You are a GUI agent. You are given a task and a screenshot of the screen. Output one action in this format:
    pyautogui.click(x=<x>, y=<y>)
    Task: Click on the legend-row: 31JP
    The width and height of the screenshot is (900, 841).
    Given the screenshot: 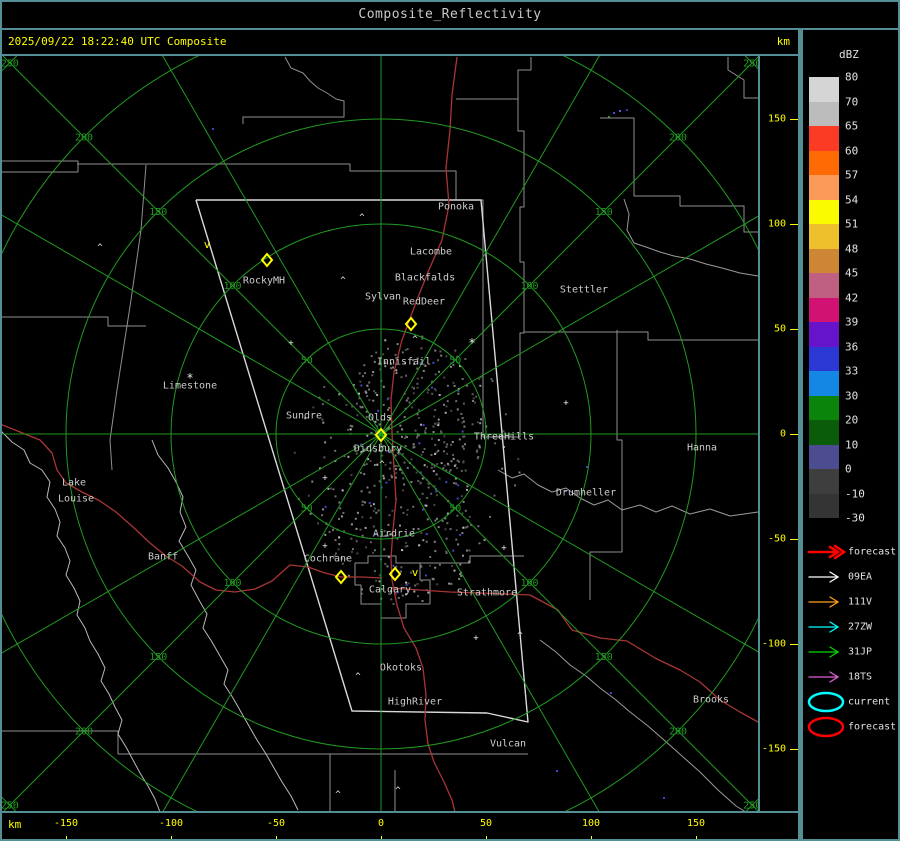 What is the action you would take?
    pyautogui.click(x=851, y=651)
    